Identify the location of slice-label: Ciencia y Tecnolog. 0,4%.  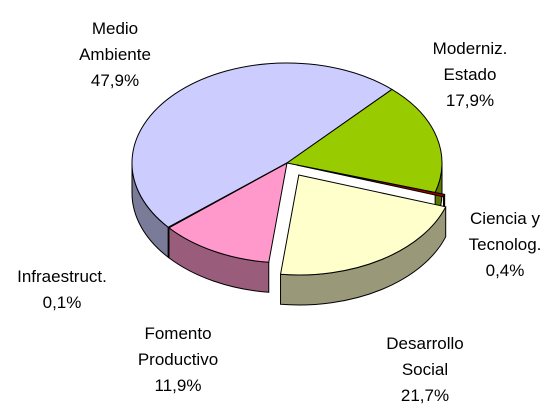
(505, 245).